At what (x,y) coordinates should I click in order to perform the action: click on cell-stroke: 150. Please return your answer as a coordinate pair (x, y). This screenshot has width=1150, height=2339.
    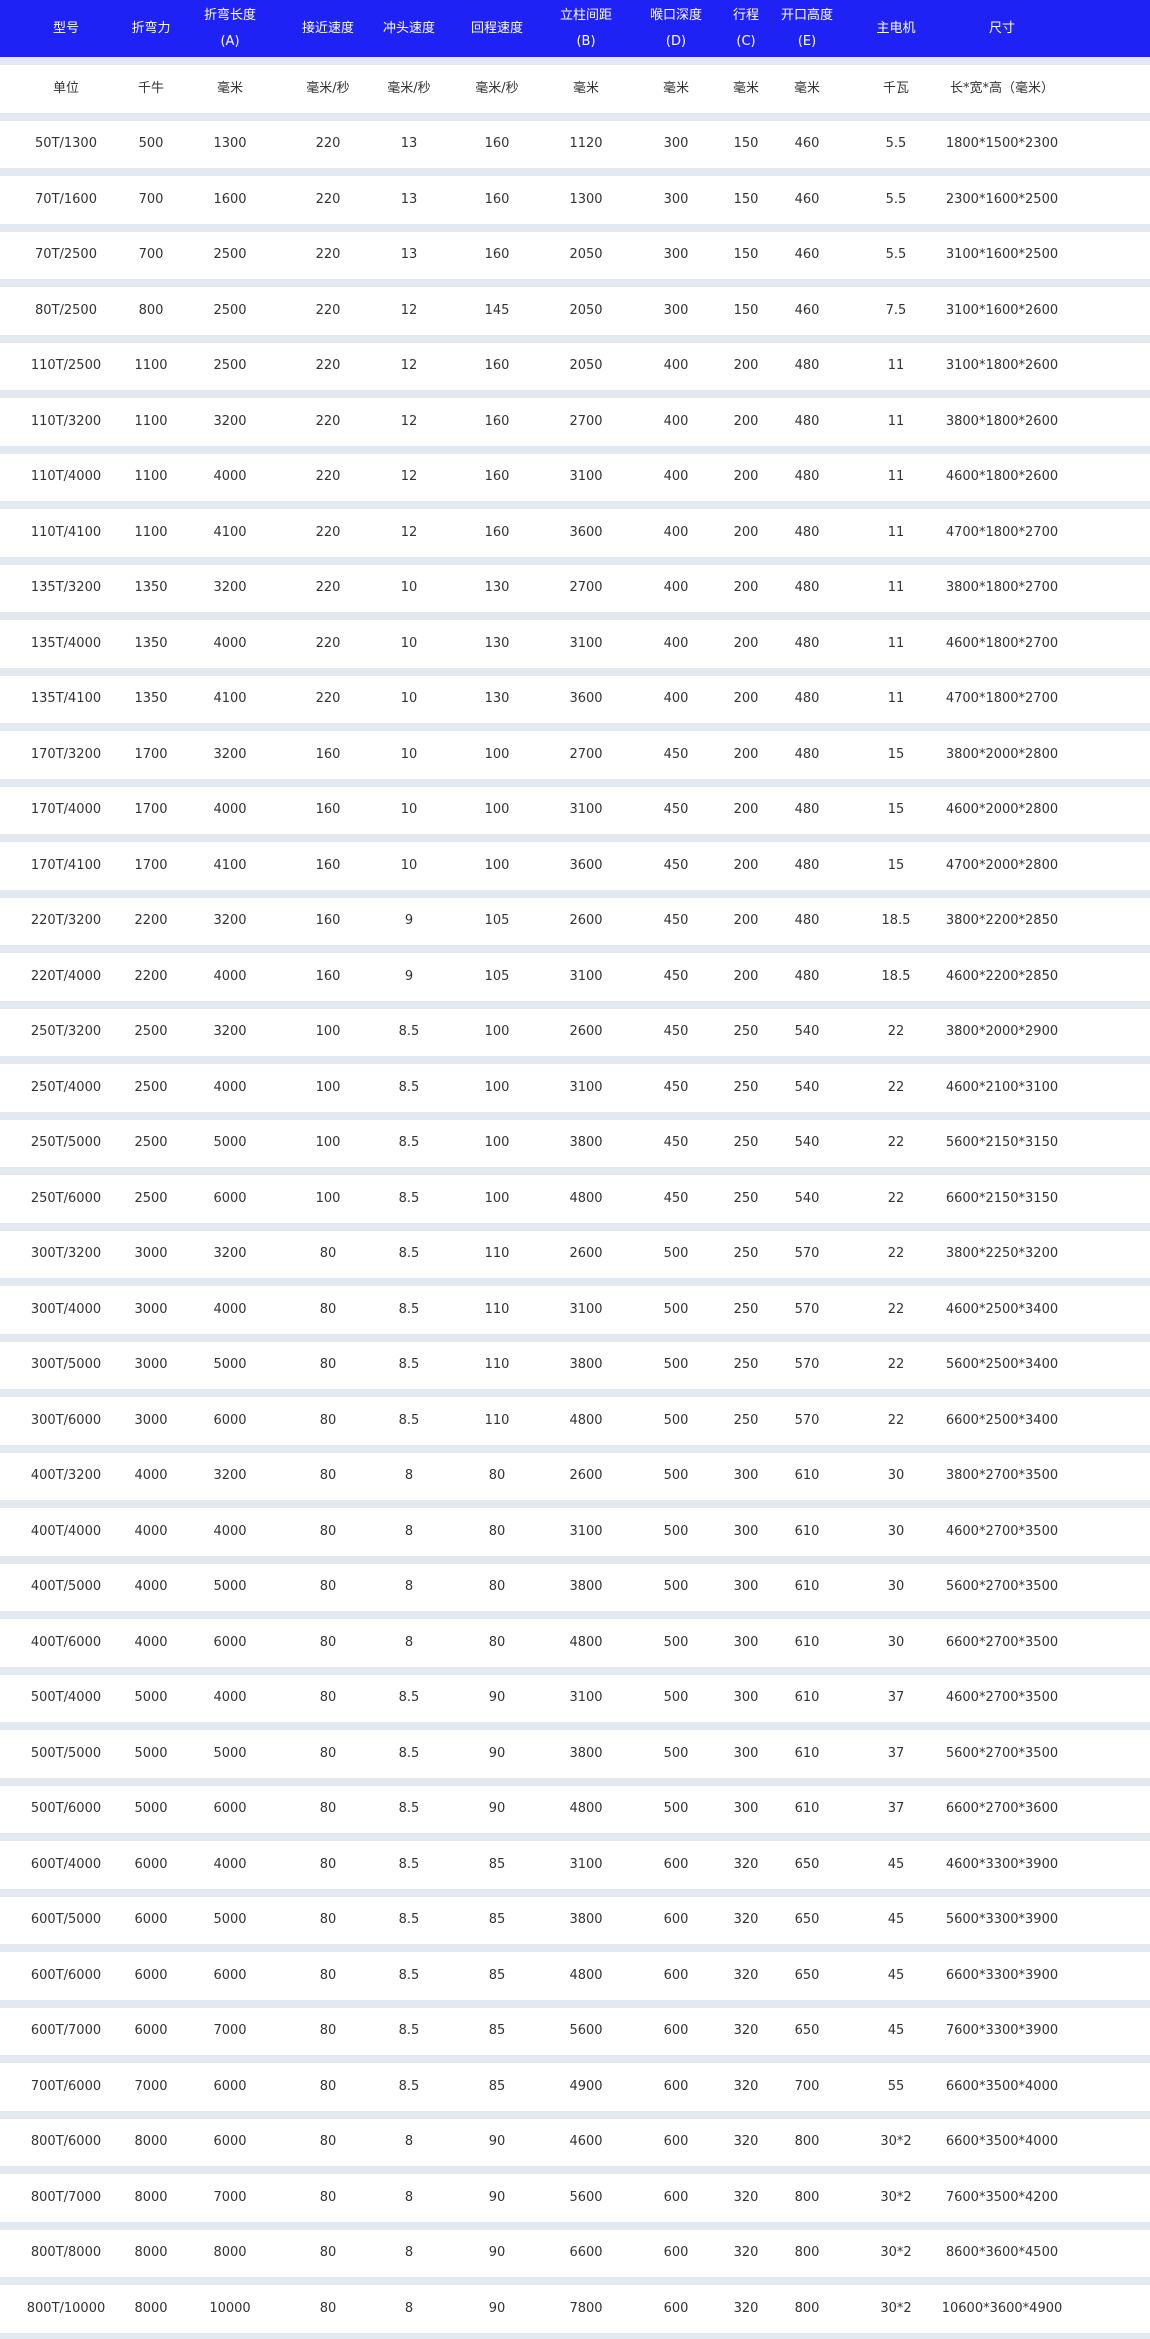
    Looking at the image, I should click on (746, 255).